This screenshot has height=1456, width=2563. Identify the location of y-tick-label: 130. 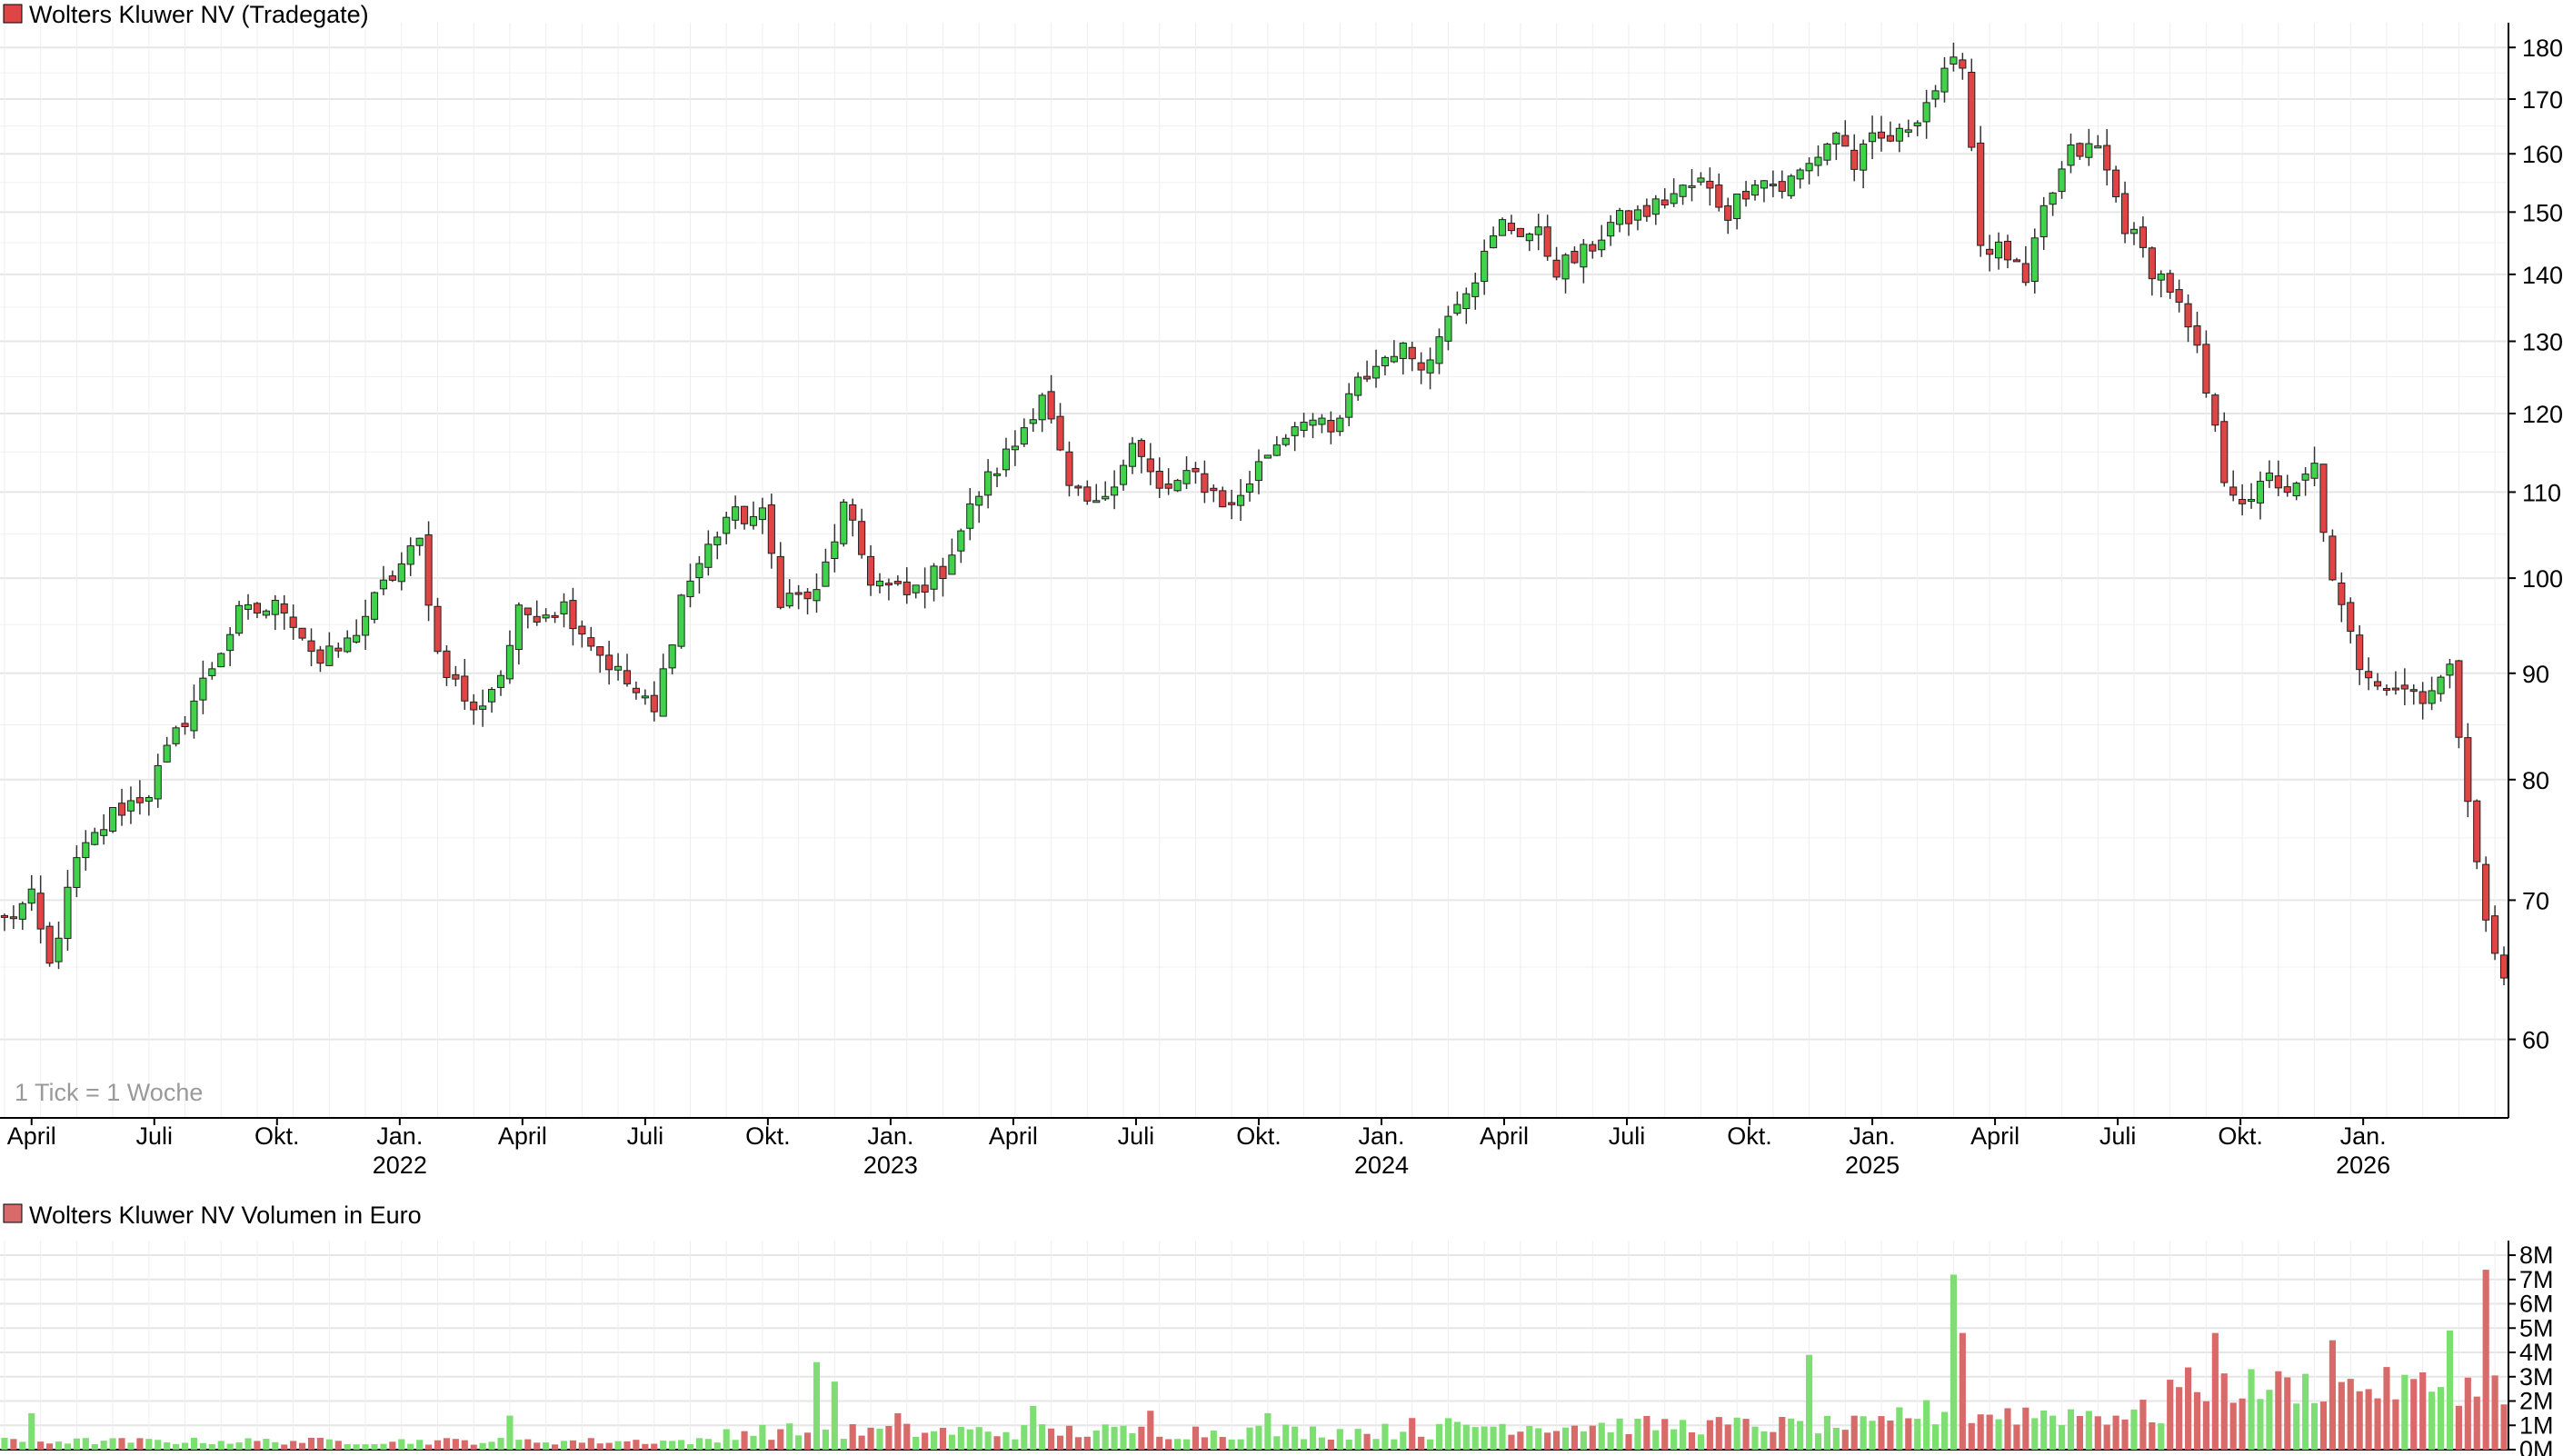
(2542, 342).